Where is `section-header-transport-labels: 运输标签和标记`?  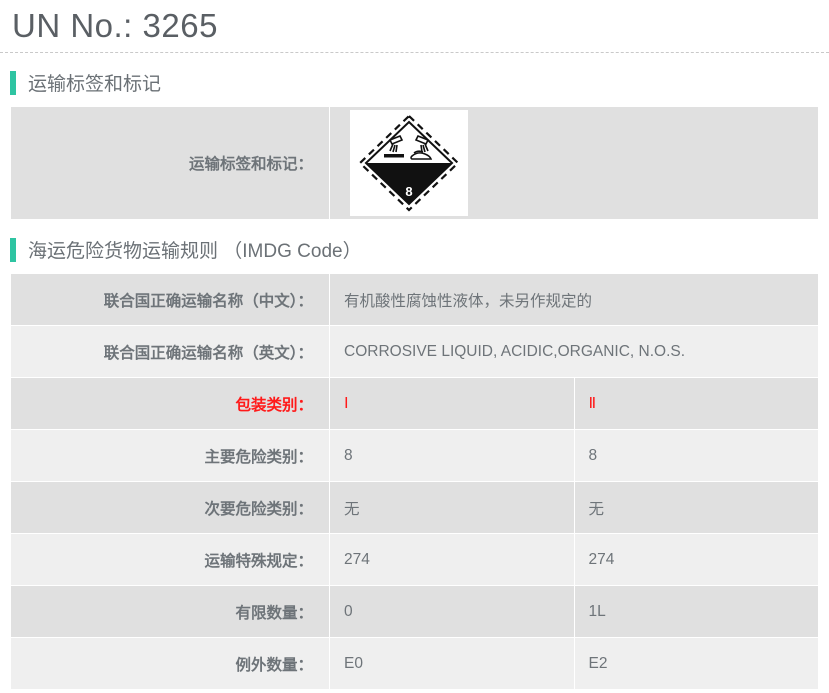 section-header-transport-labels: 运输标签和标记 is located at coordinates (414, 79).